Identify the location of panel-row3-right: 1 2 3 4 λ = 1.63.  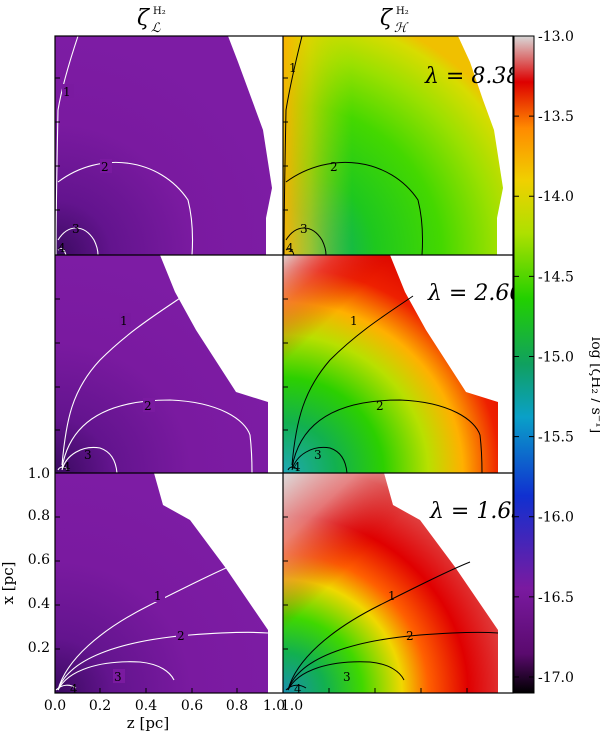
(404, 584).